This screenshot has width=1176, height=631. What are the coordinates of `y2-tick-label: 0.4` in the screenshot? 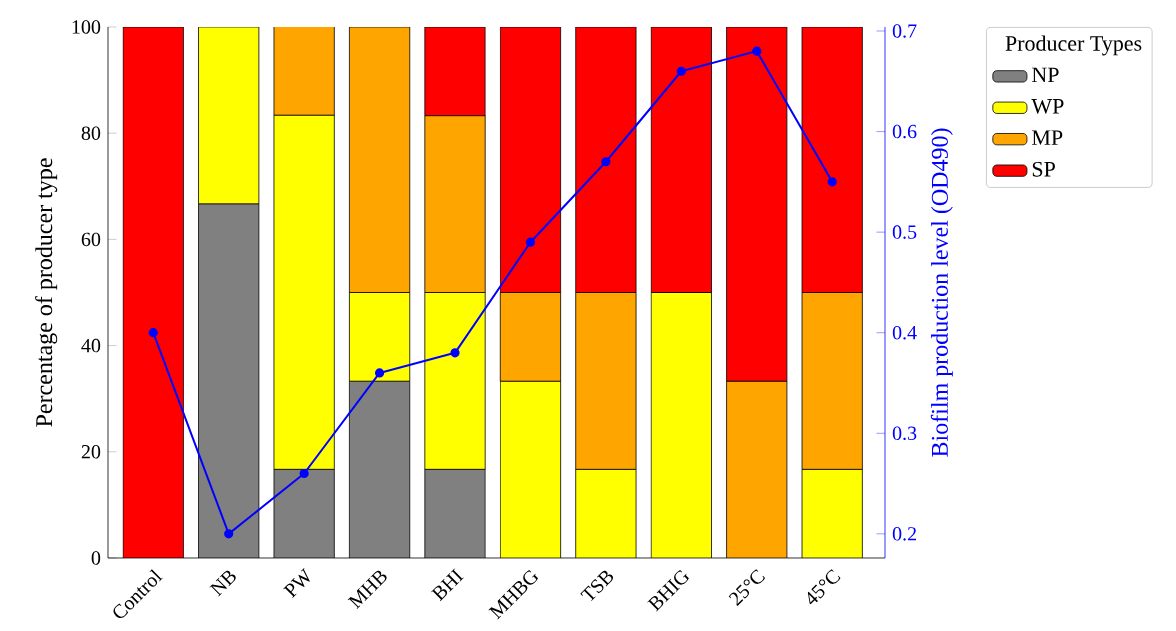 It's located at (904, 333).